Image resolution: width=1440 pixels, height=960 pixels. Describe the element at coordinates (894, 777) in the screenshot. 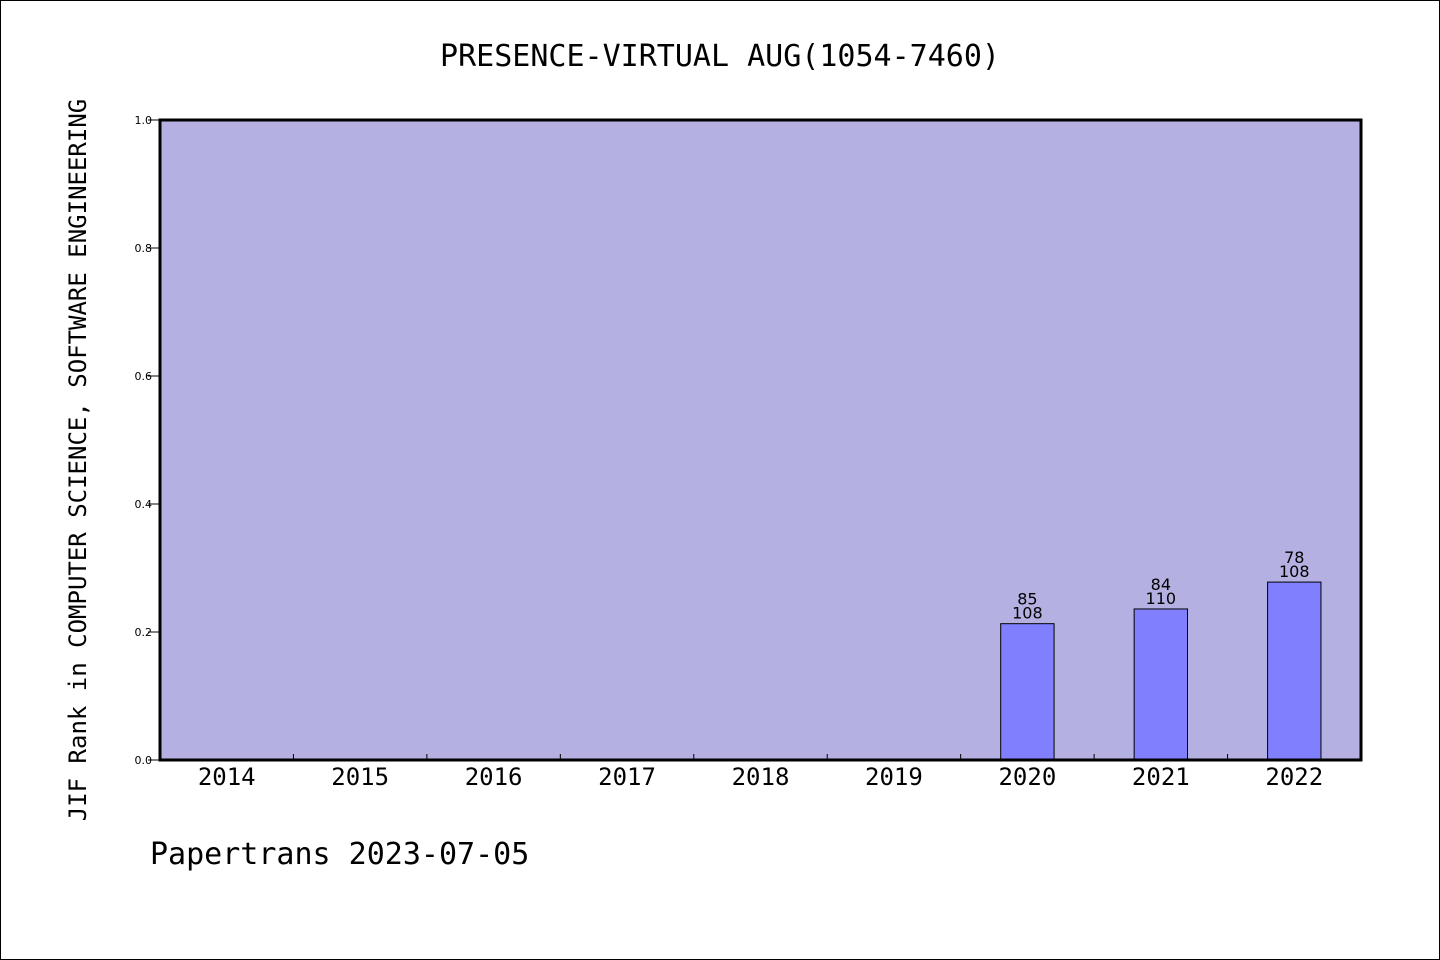

I see `x-tick-label: 2019` at that location.